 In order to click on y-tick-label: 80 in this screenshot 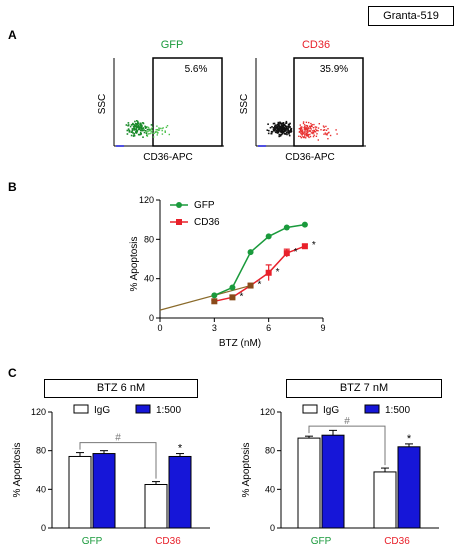, I will do `click(149, 239)`.